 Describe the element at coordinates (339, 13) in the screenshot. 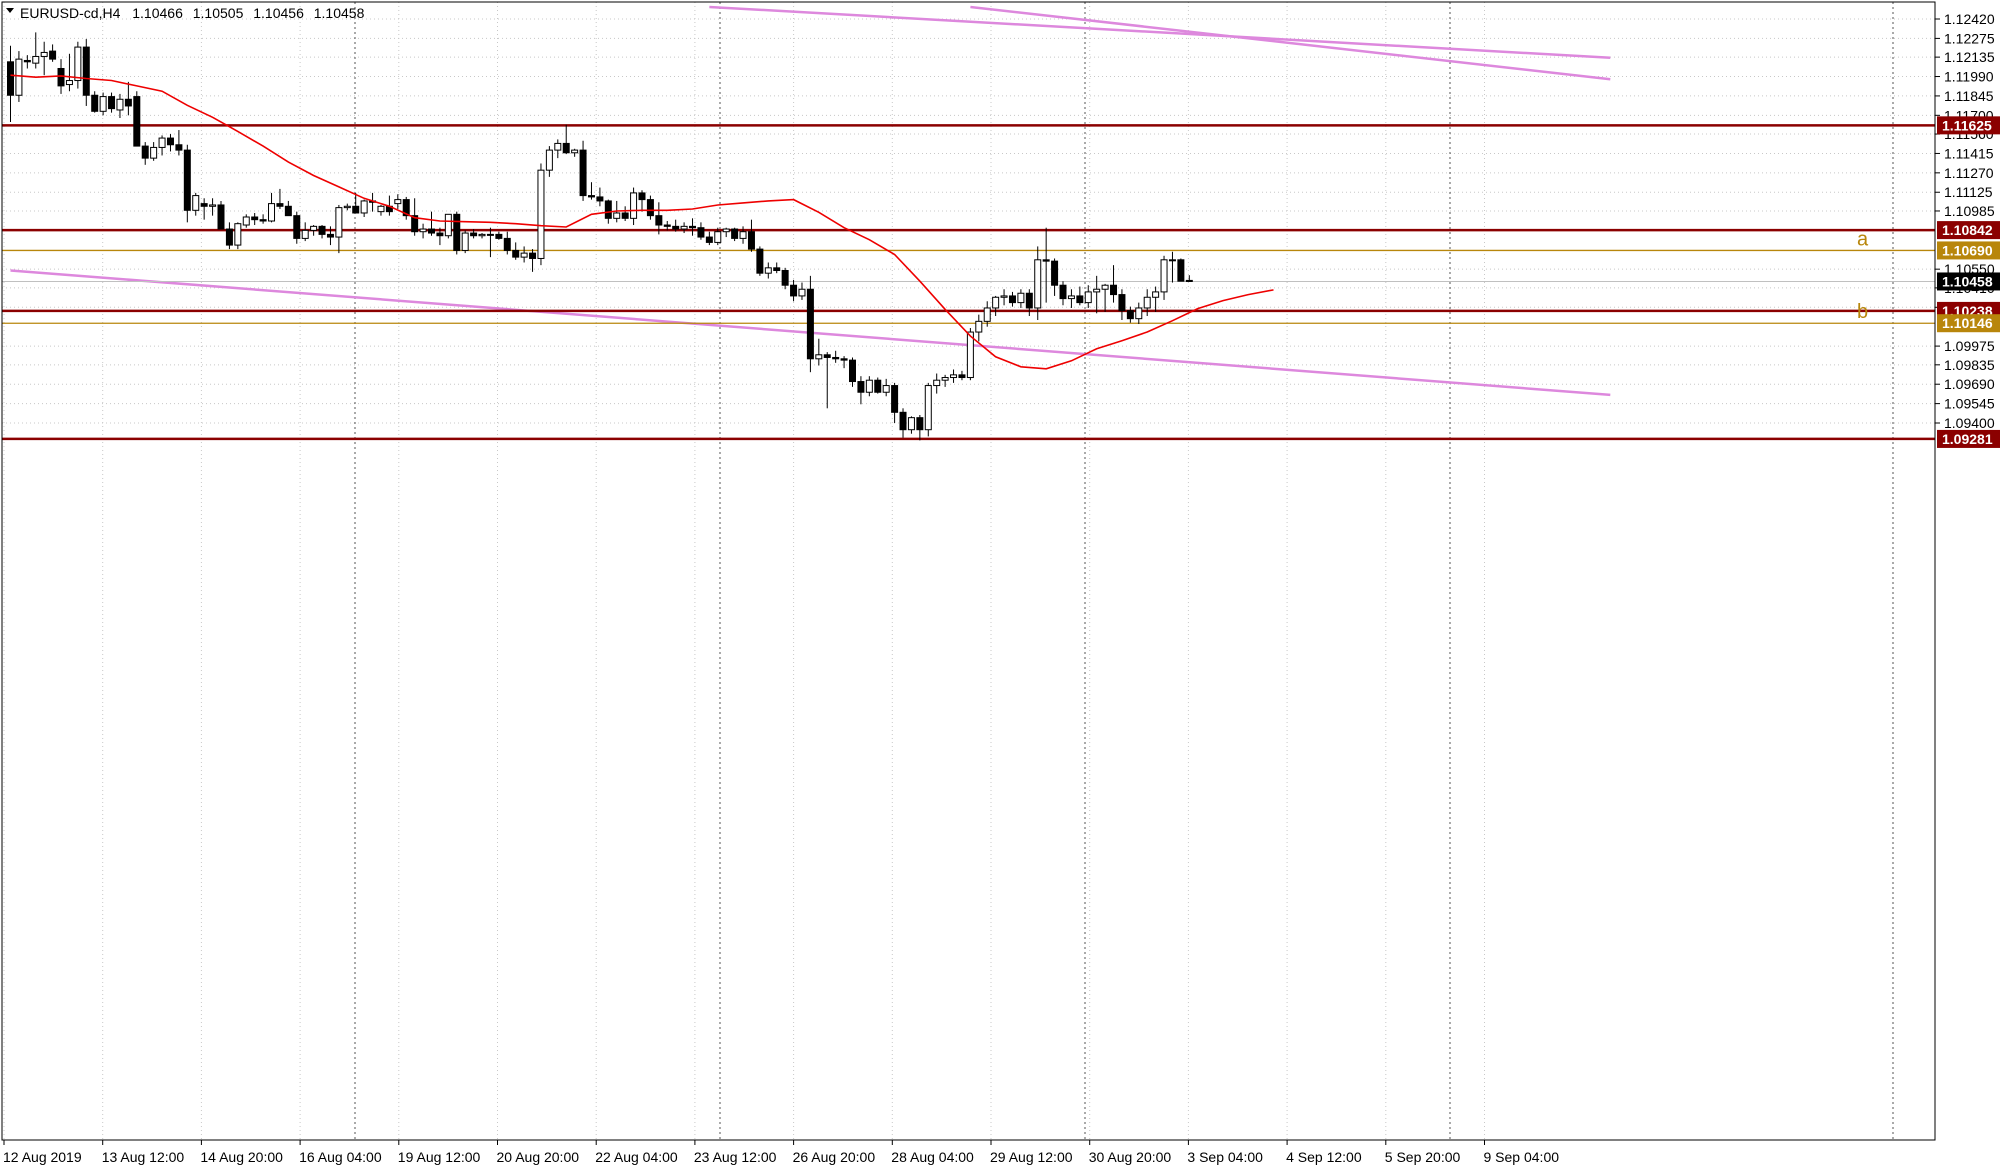

I see `header-close: 1.10458` at that location.